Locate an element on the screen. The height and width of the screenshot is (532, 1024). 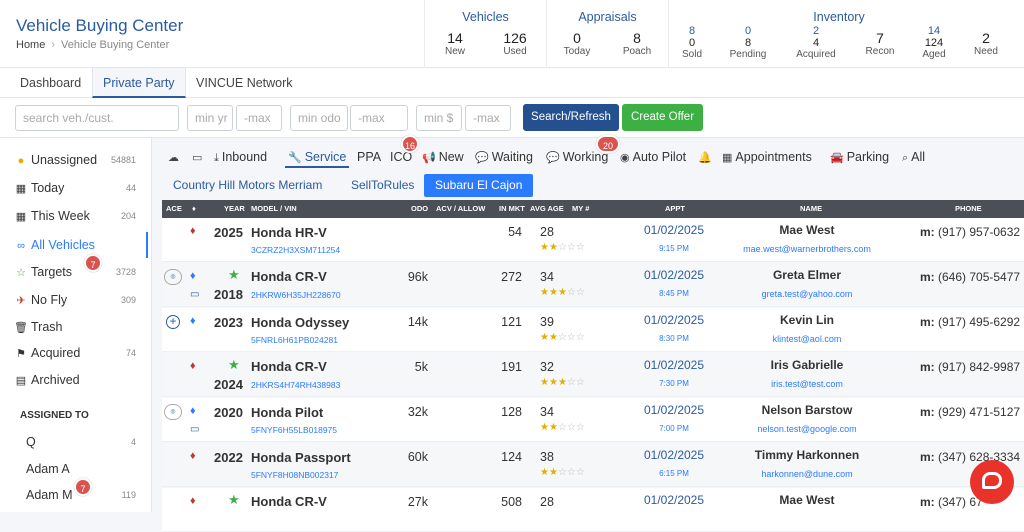
customer-phone: m: (646) 705-5477 is located at coordinates (970, 277).